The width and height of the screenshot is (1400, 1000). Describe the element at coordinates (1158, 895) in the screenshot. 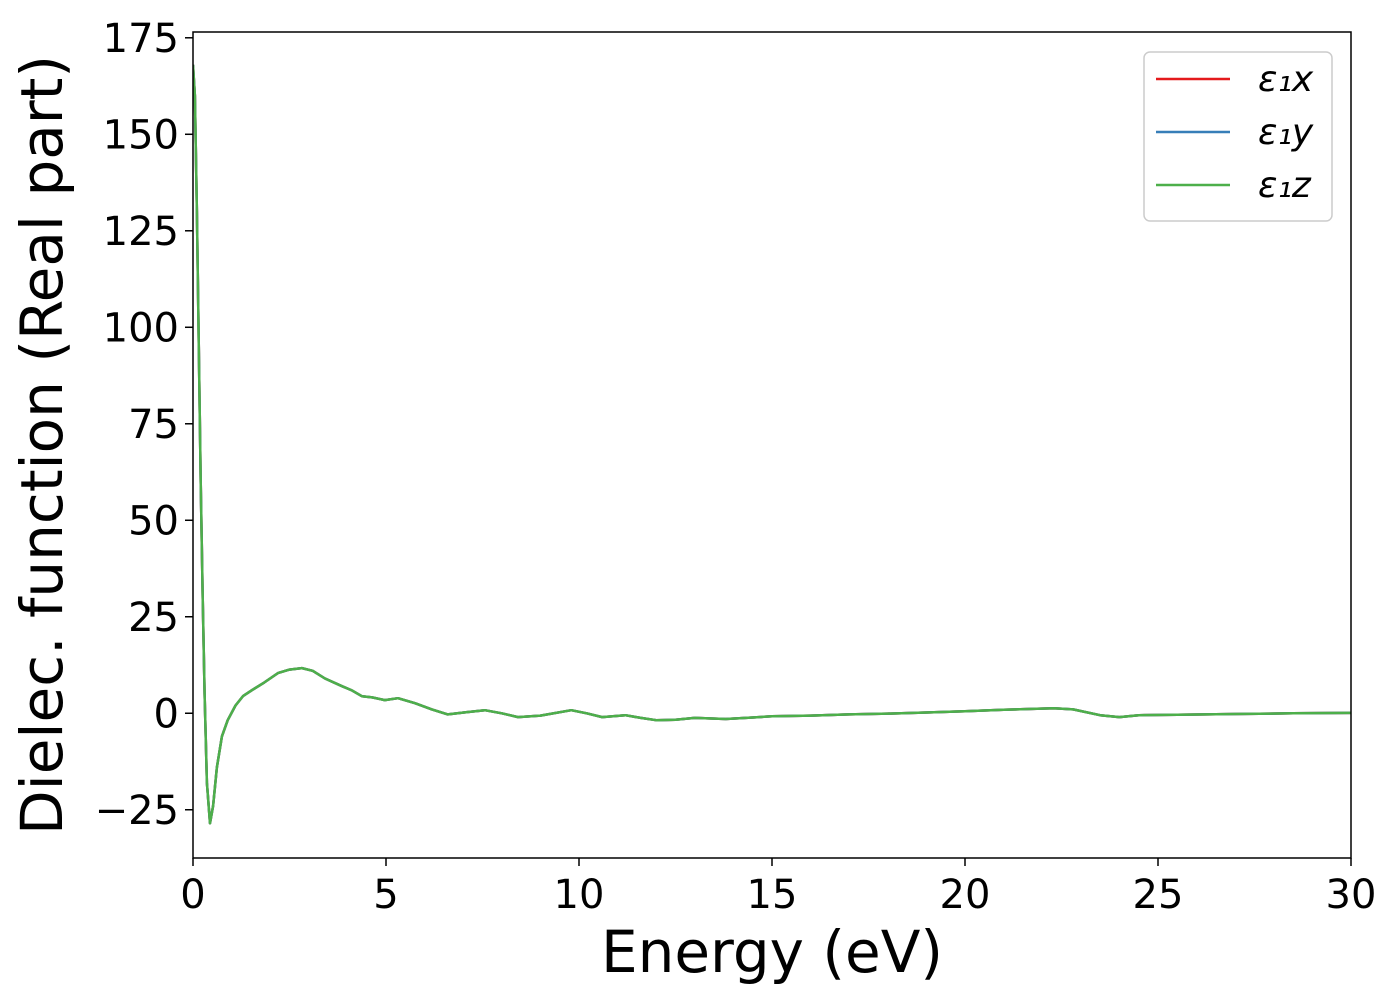

I see `x-tick-label: 25` at that location.